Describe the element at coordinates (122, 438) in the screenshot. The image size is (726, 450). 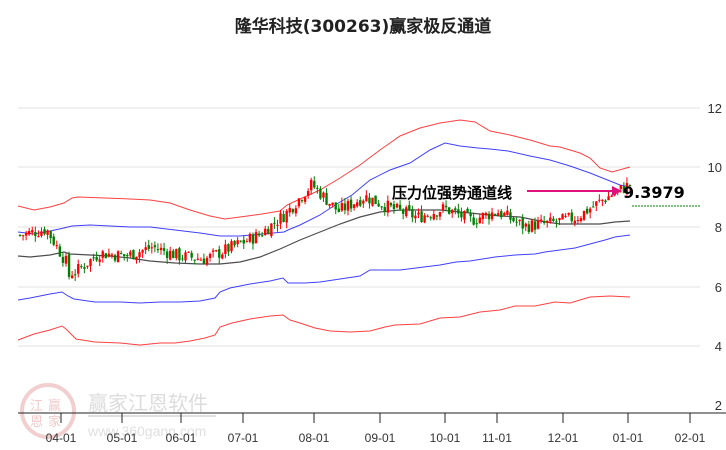
I see `x-tick-05-01: 05-01` at that location.